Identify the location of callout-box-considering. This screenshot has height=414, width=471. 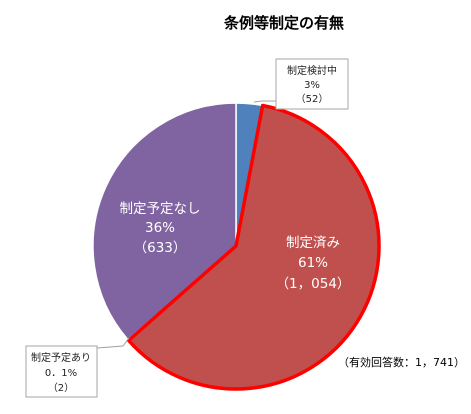
(312, 84).